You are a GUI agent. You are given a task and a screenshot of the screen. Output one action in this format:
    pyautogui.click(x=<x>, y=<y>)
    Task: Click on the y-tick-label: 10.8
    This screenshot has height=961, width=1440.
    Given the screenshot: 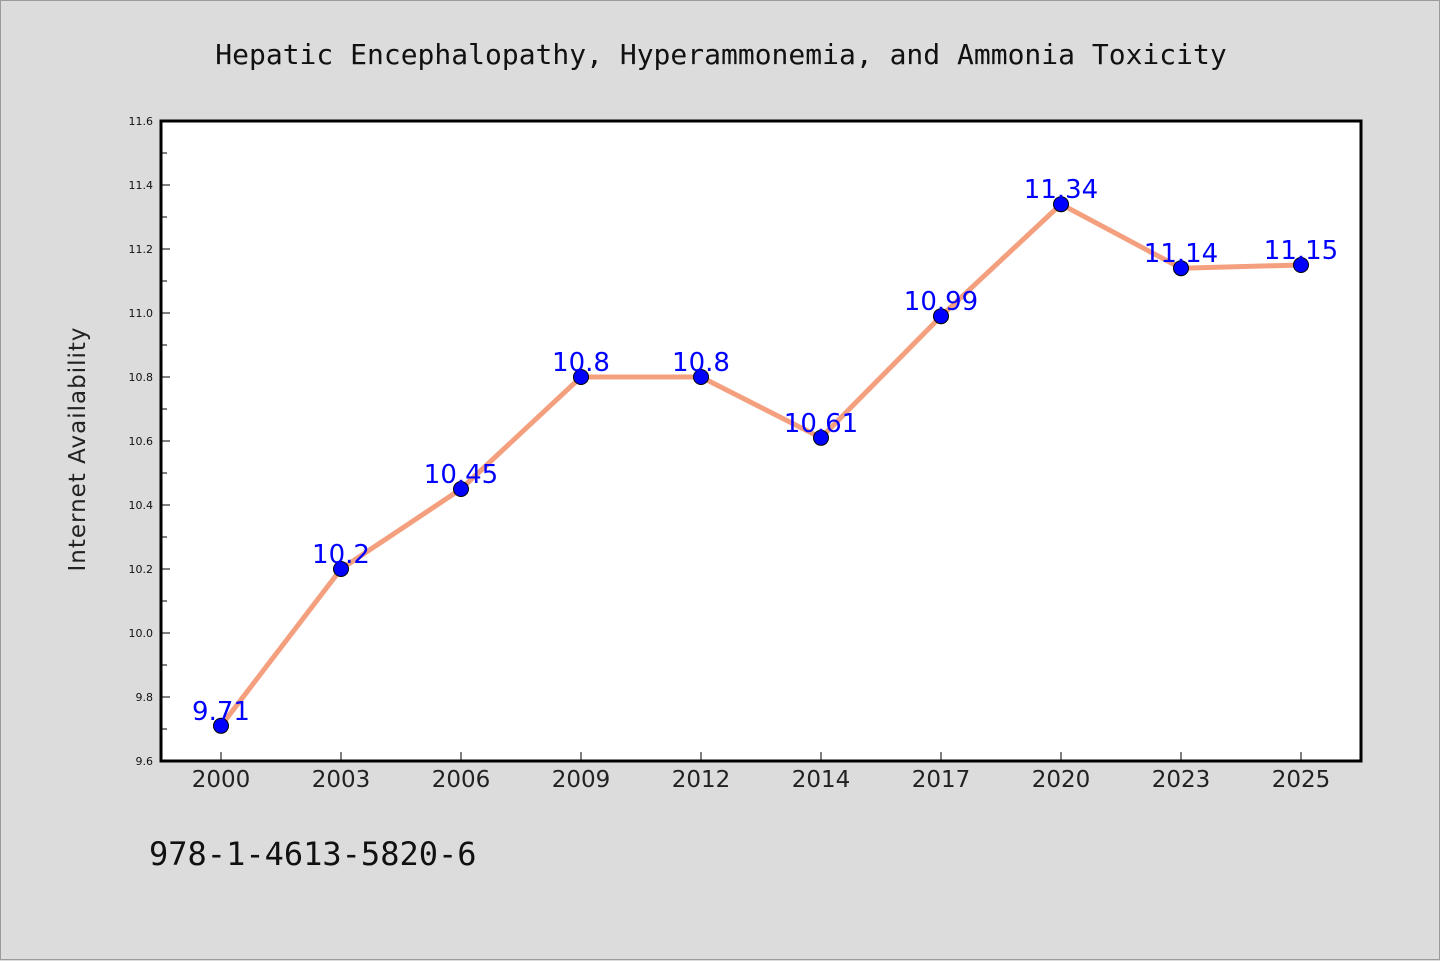 What is the action you would take?
    pyautogui.click(x=141, y=377)
    